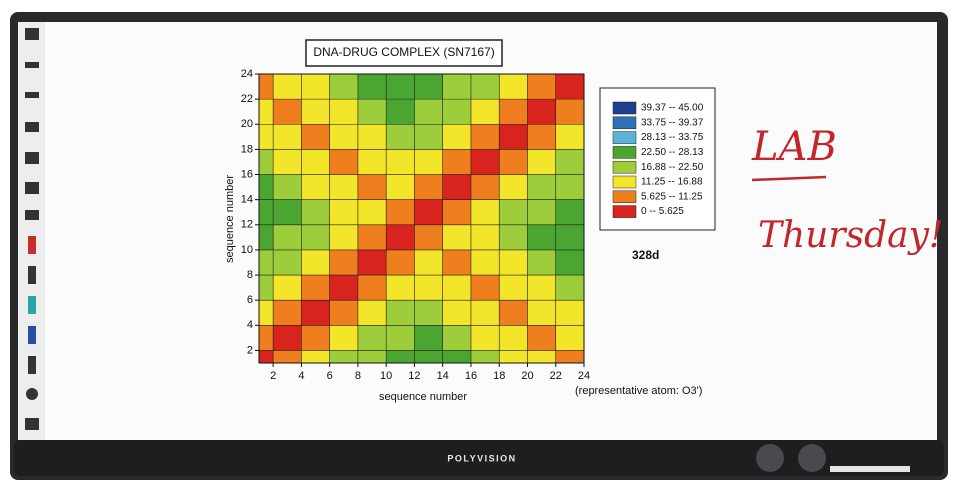 This screenshot has height=491, width=960. Describe the element at coordinates (247, 200) in the screenshot. I see `y-tick-label: 14` at that location.